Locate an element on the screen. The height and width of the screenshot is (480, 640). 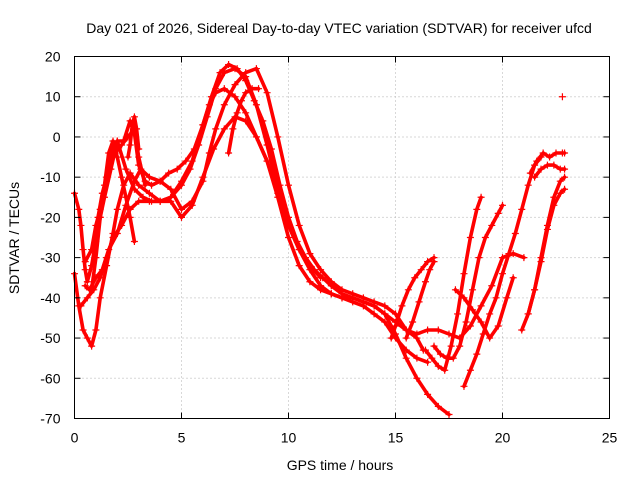
series-s9 is located at coordinates (420, 300).